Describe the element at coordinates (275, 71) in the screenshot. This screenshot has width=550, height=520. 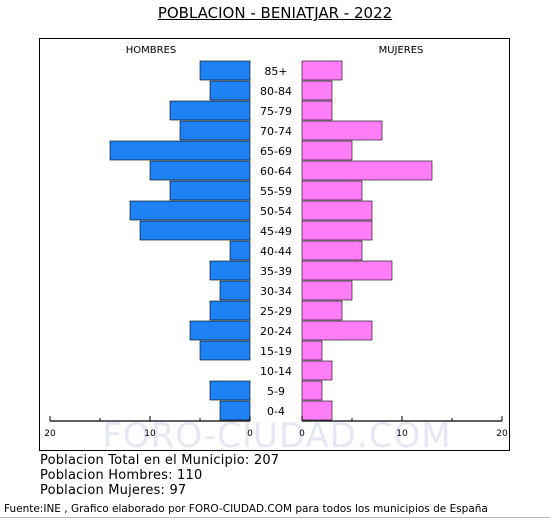
I see `age-label-85+: 85+` at that location.